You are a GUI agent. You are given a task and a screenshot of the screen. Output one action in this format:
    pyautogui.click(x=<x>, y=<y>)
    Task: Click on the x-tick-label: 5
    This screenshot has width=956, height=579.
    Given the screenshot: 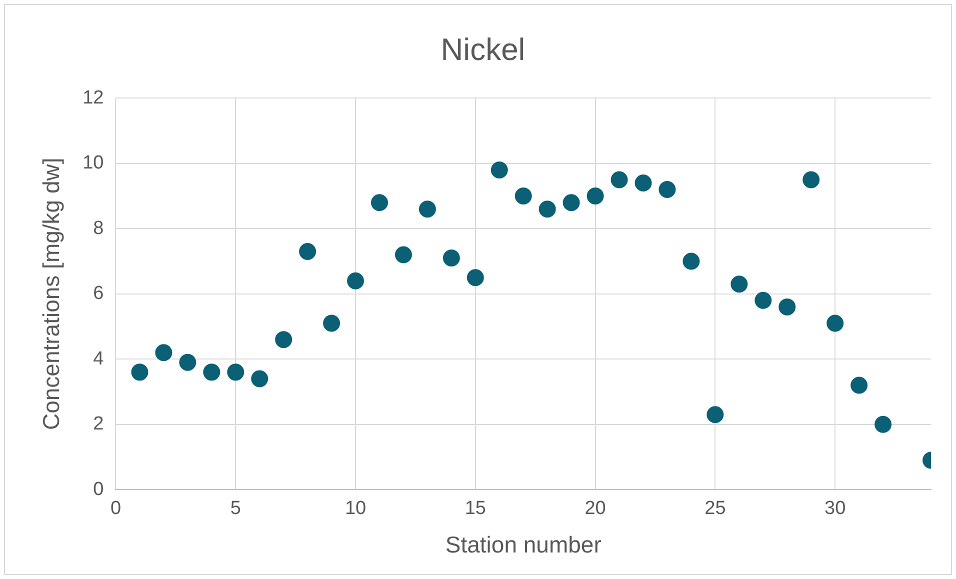 What is the action you would take?
    pyautogui.click(x=235, y=509)
    